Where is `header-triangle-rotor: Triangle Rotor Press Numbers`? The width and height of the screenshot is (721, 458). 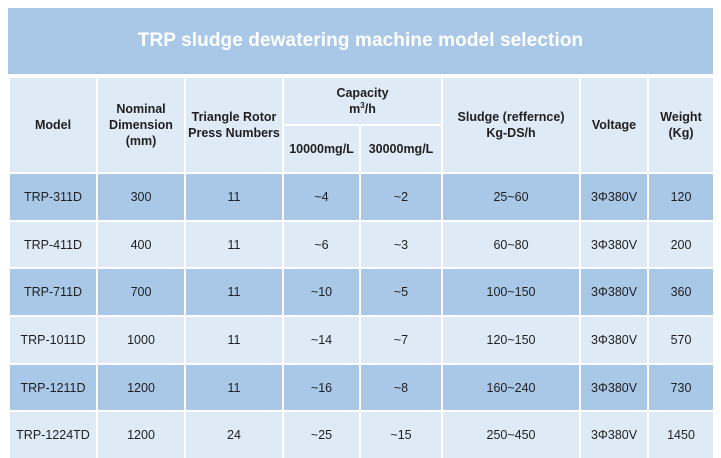 header-triangle-rotor: Triangle Rotor Press Numbers is located at coordinates (234, 125).